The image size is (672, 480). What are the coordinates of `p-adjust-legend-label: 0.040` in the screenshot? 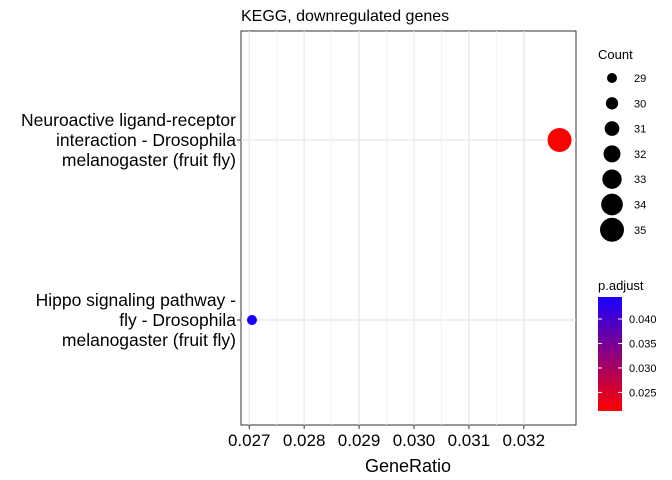 It's located at (643, 320).